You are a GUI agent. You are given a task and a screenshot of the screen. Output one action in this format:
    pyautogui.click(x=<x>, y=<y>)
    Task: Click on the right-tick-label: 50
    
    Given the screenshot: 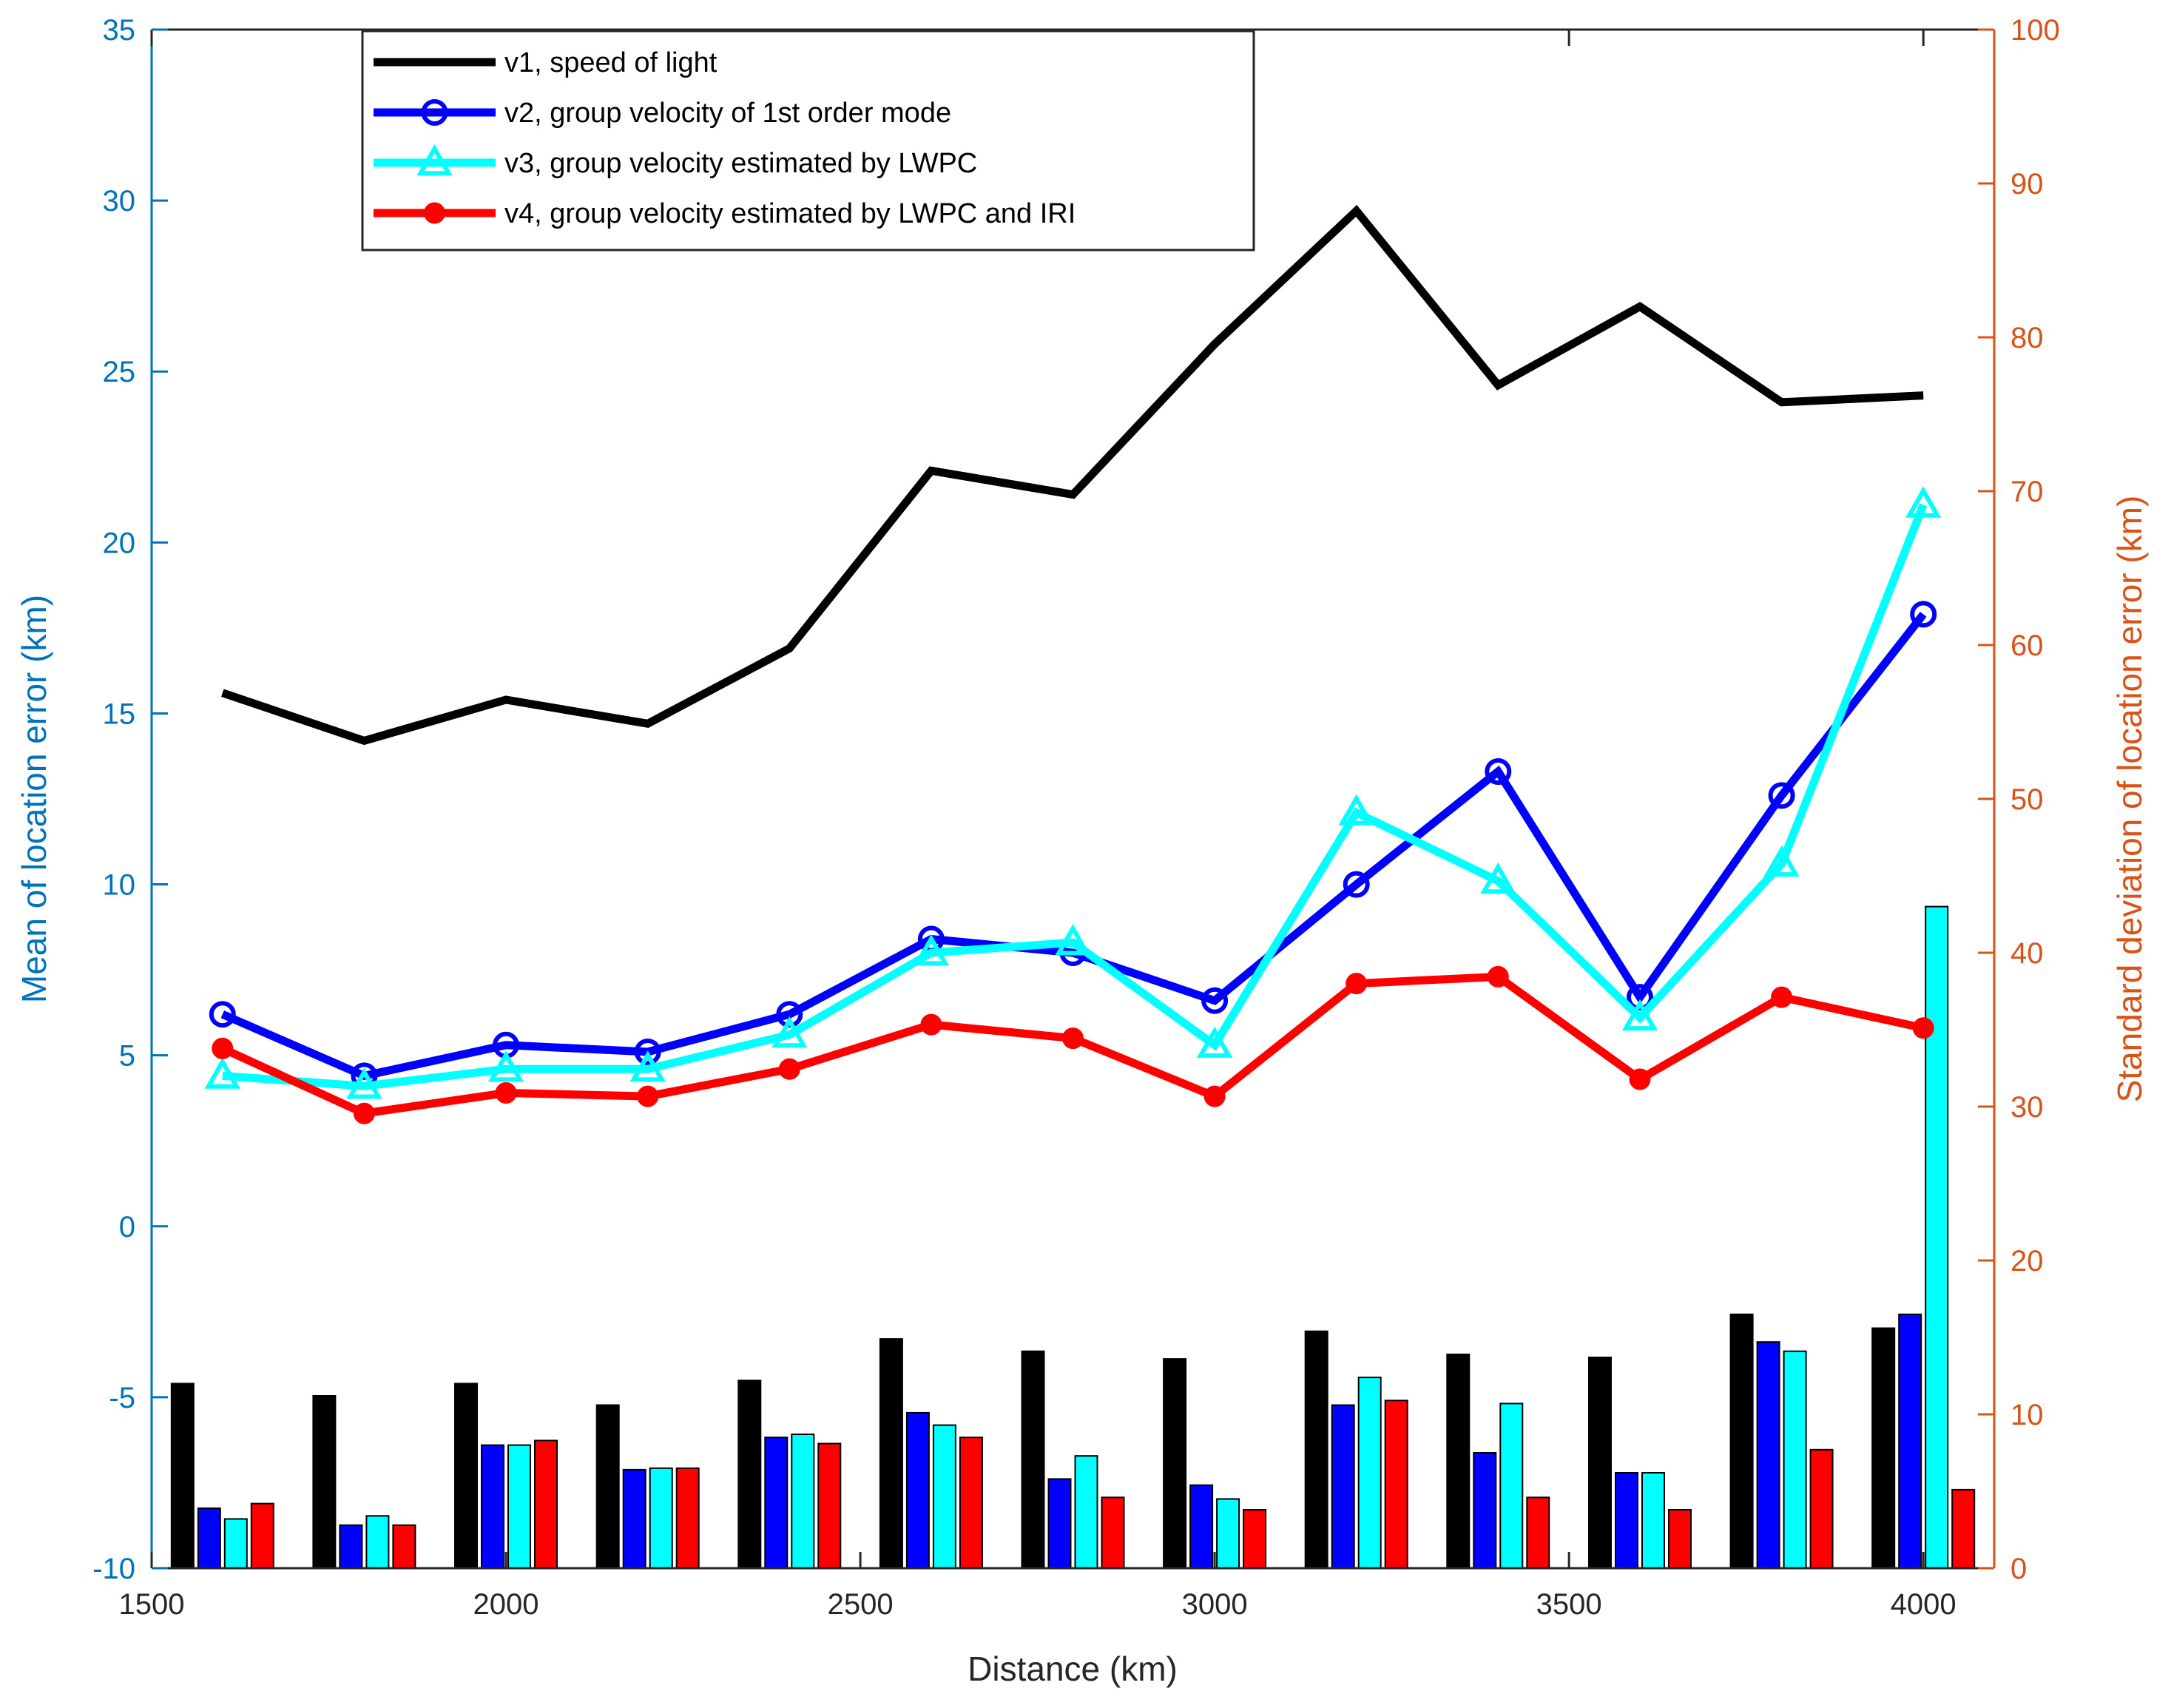 What is the action you would take?
    pyautogui.click(x=2027, y=800)
    